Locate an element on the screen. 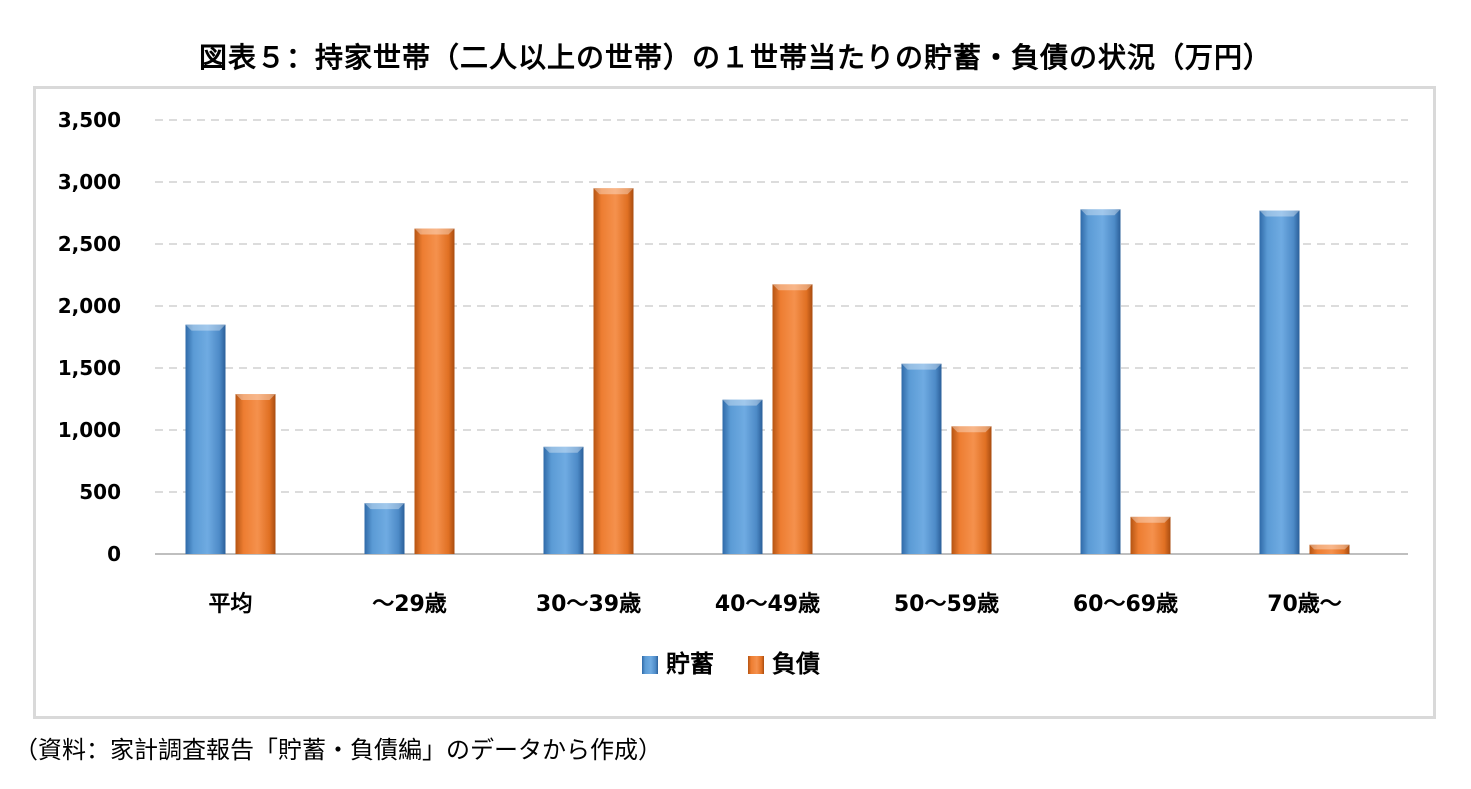  x-category-label: ～29歳 is located at coordinates (409, 604).